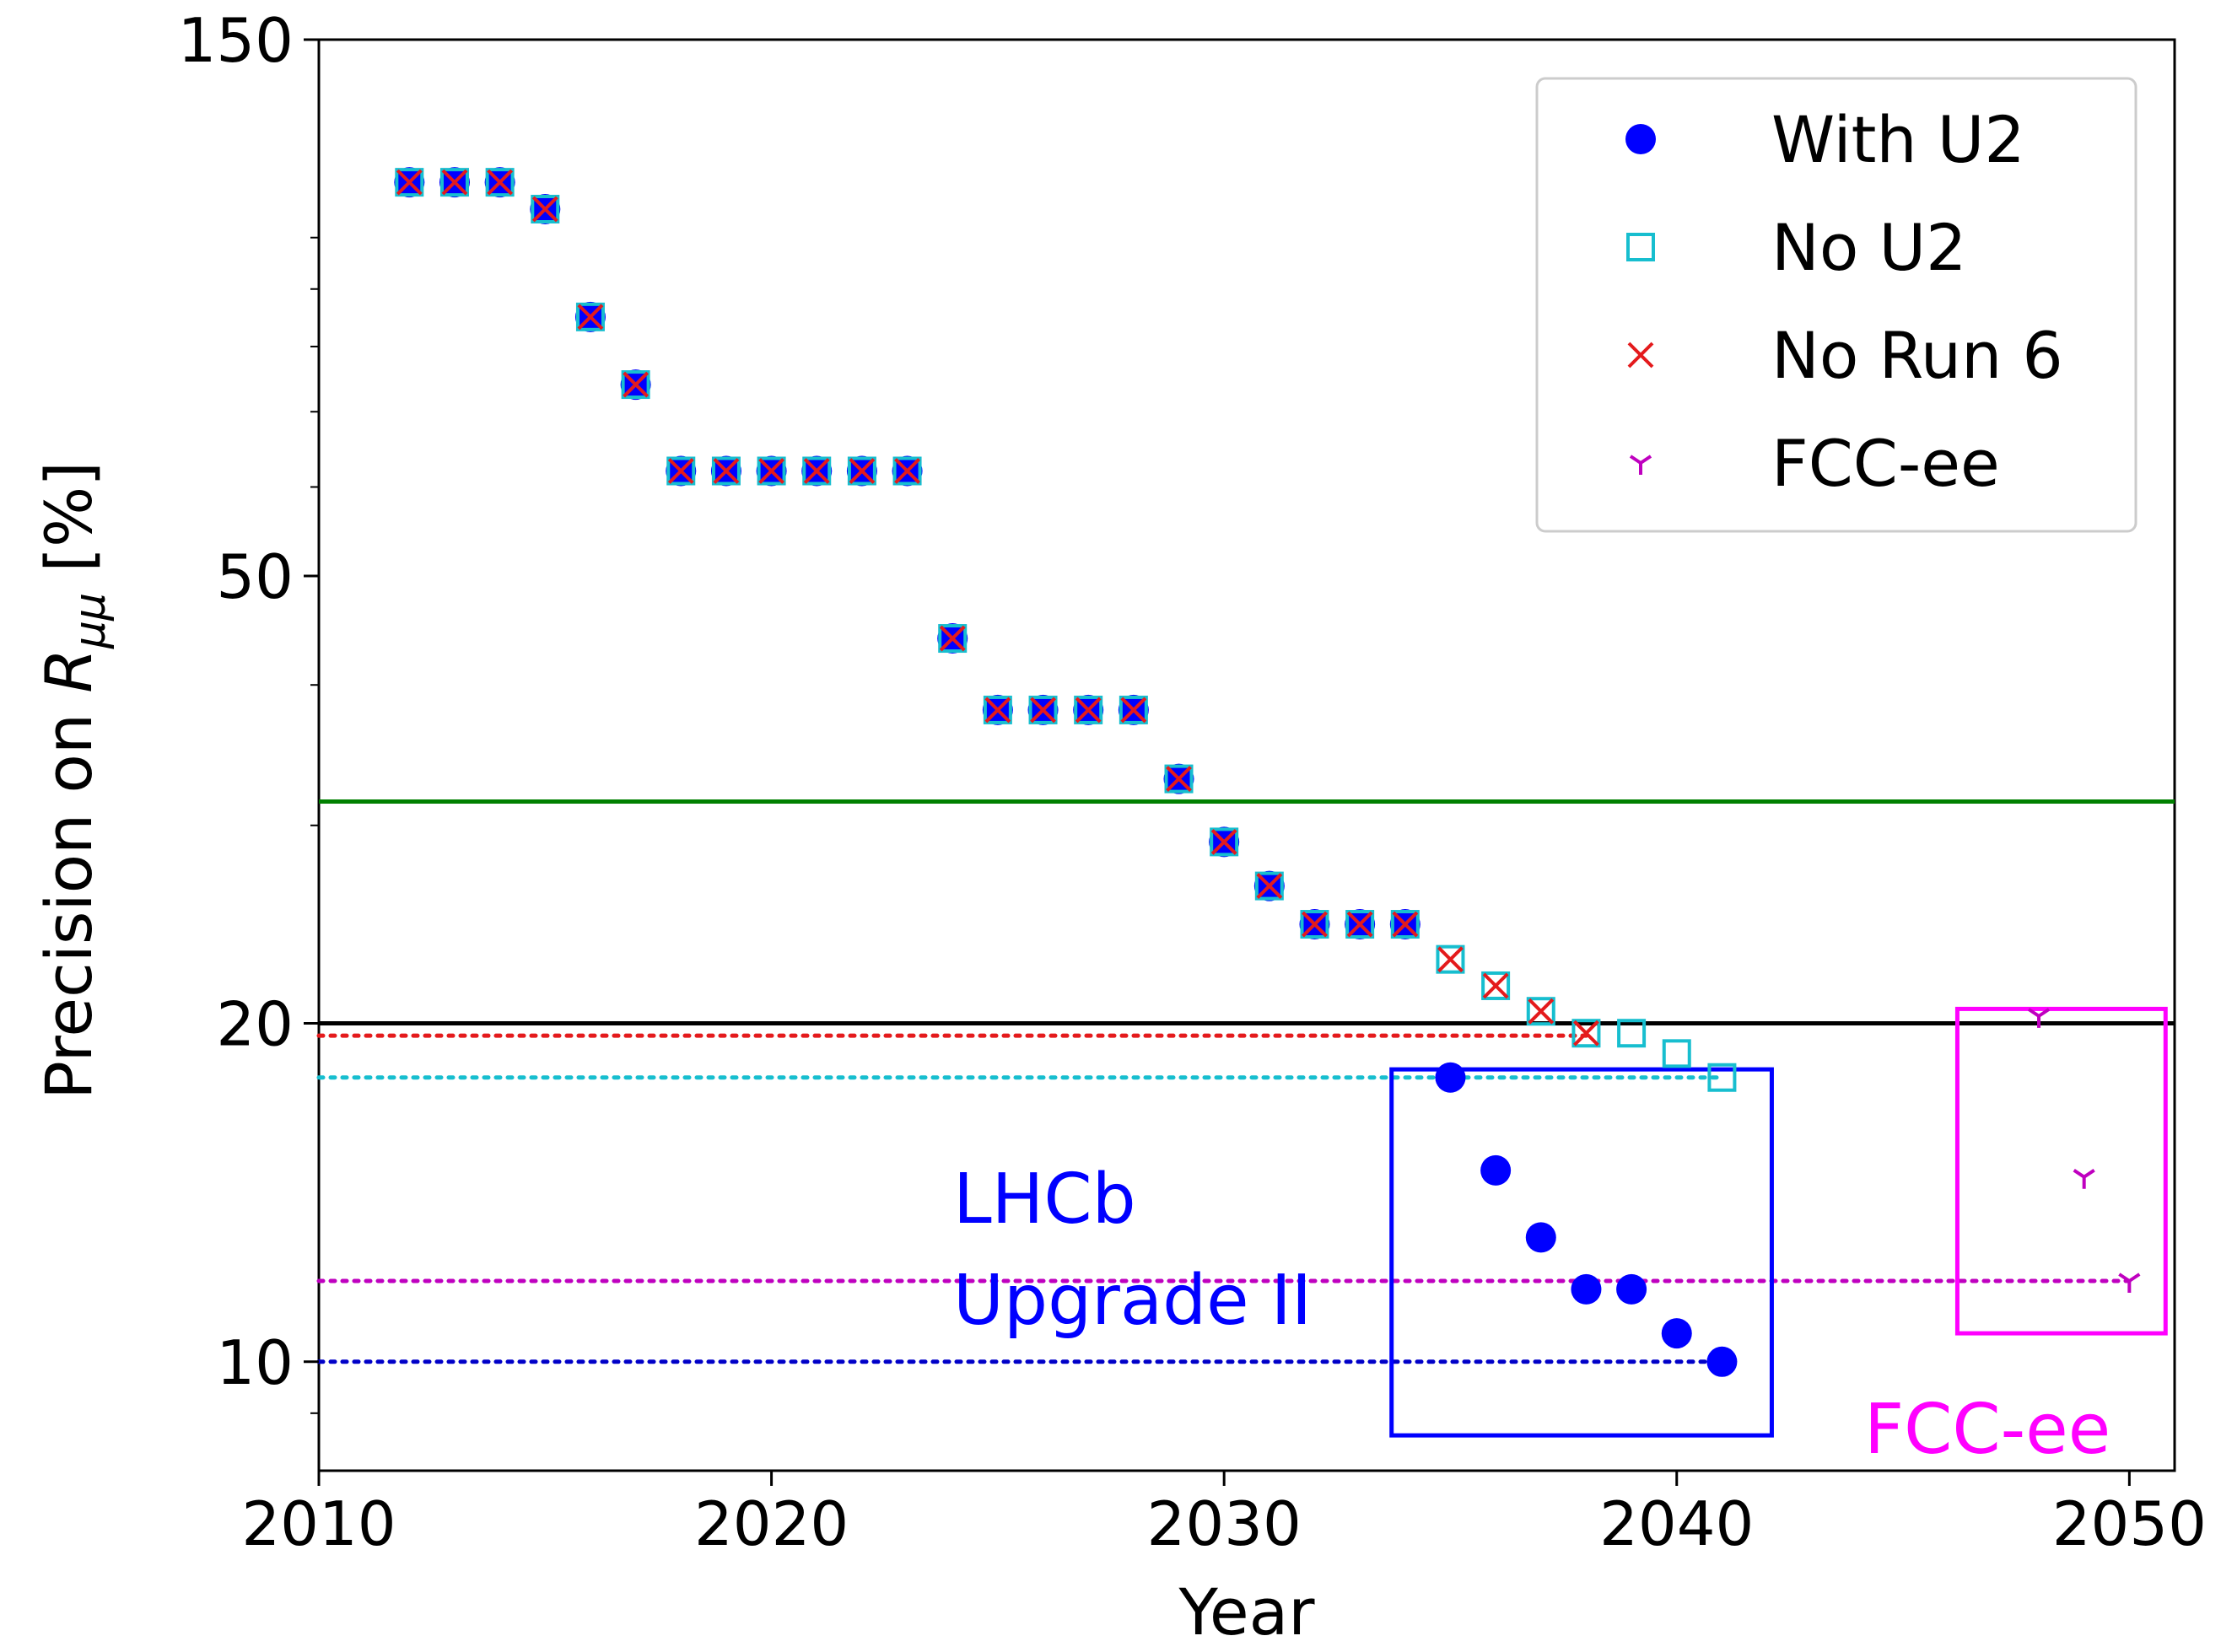  What do you see at coordinates (1581, 1253) in the screenshot?
I see `lhcb-upgrade-box` at bounding box center [1581, 1253].